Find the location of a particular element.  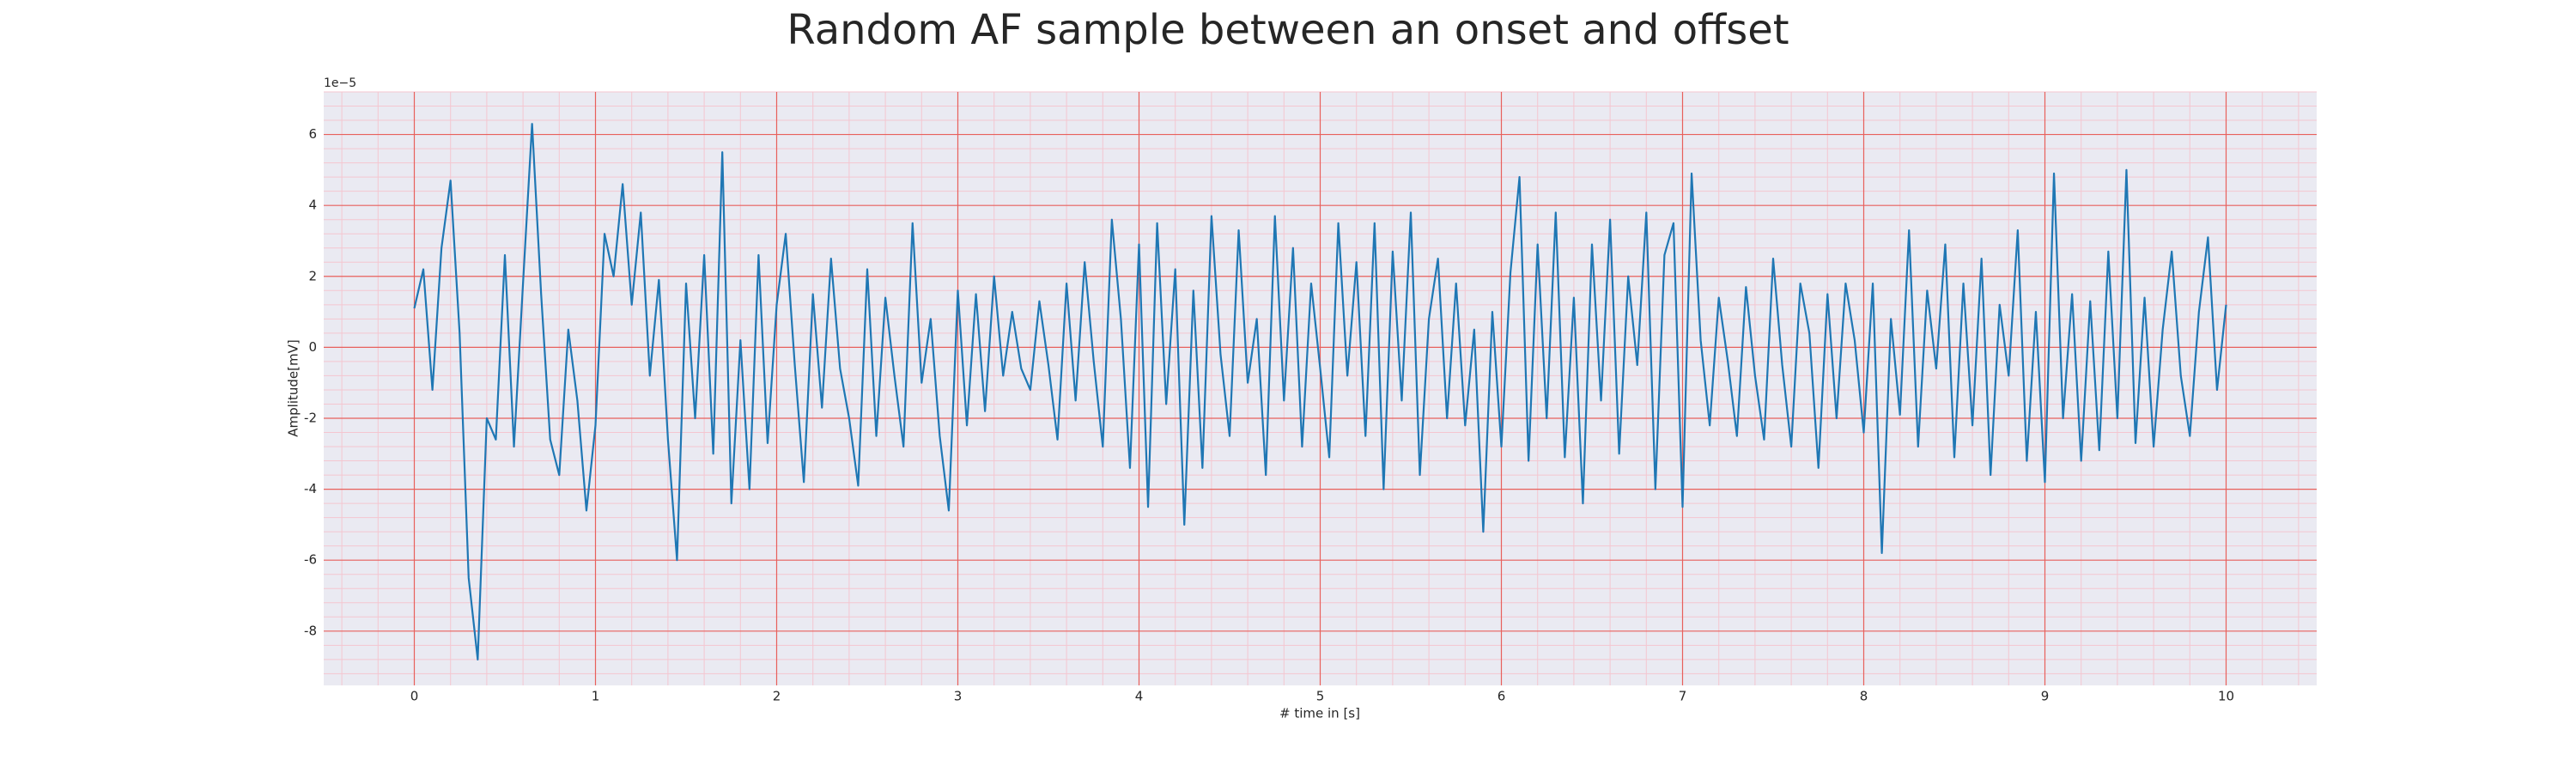

x-tick-label: 2 is located at coordinates (777, 696).